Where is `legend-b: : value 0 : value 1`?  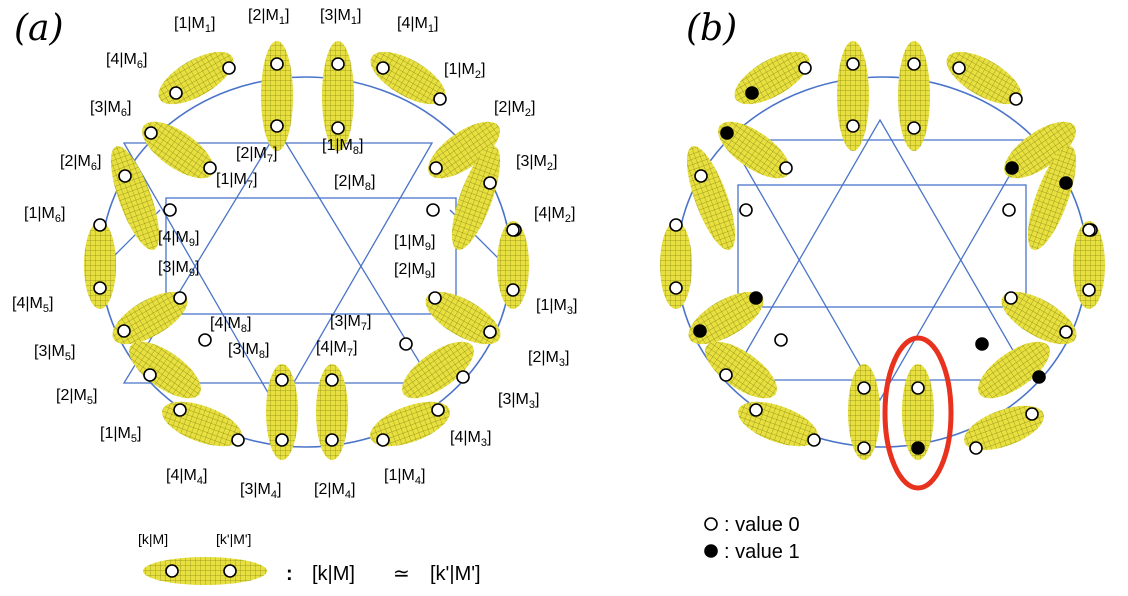 legend-b: : value 0 : value 1 is located at coordinates (752, 538).